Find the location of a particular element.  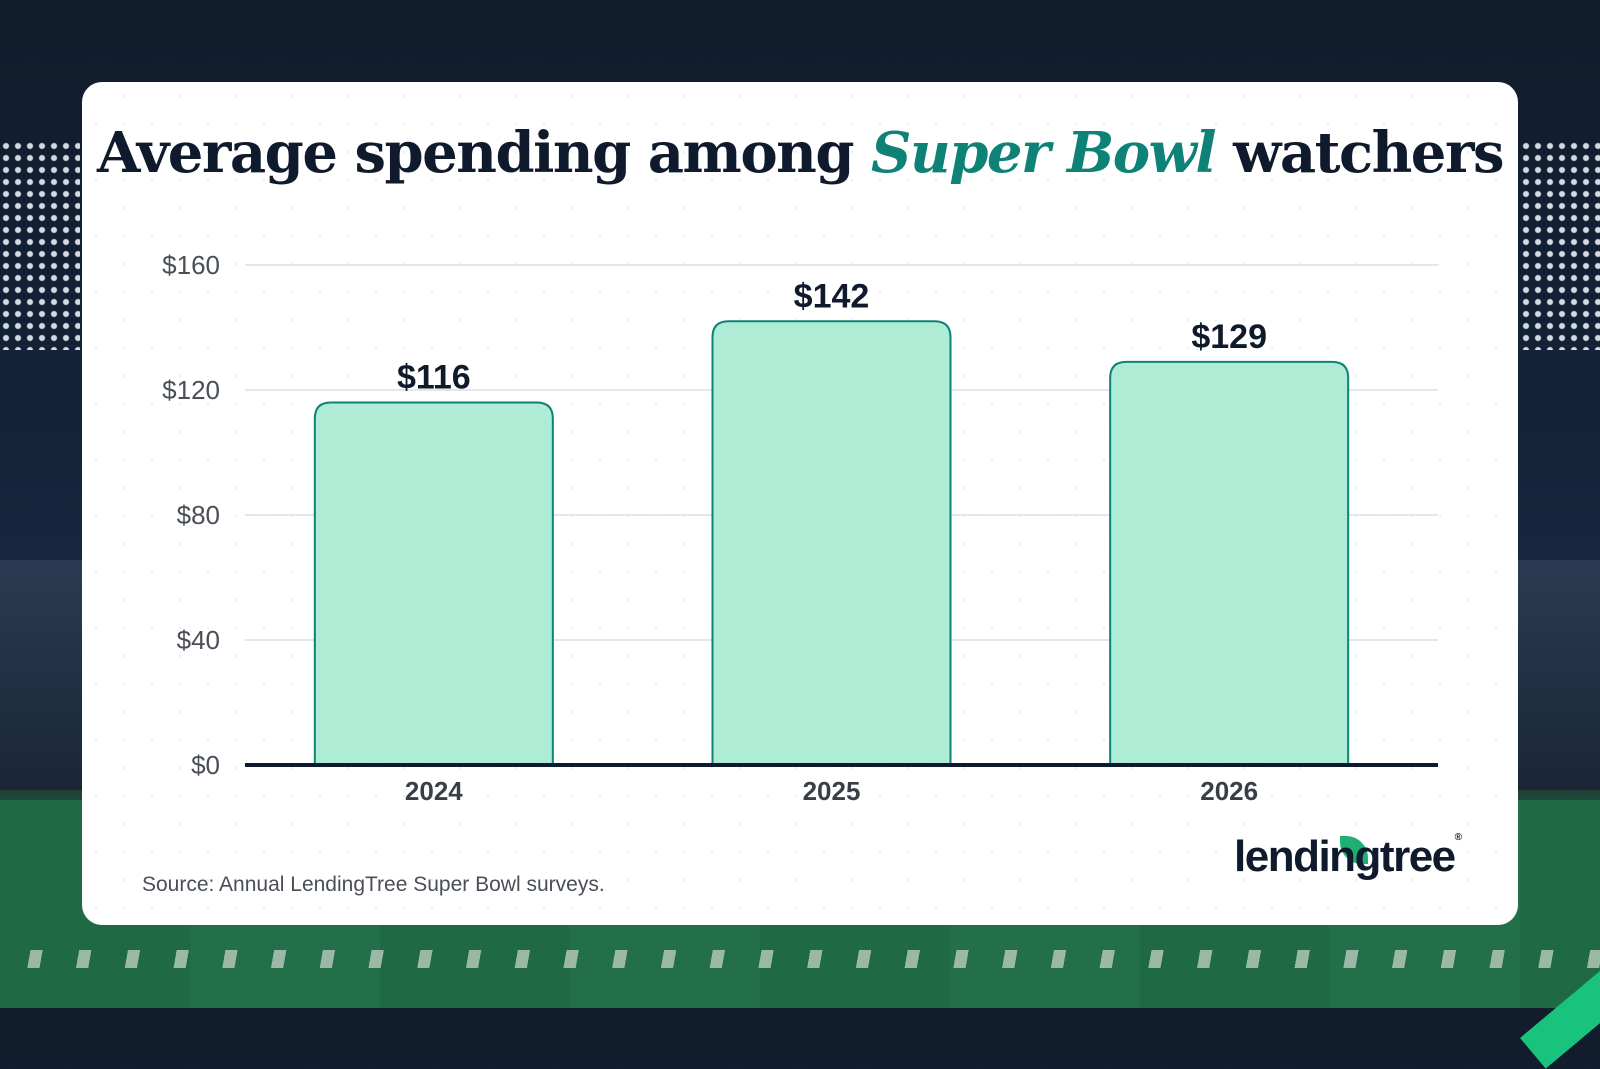

title-text: Average spending among is located at coordinates (484, 153).